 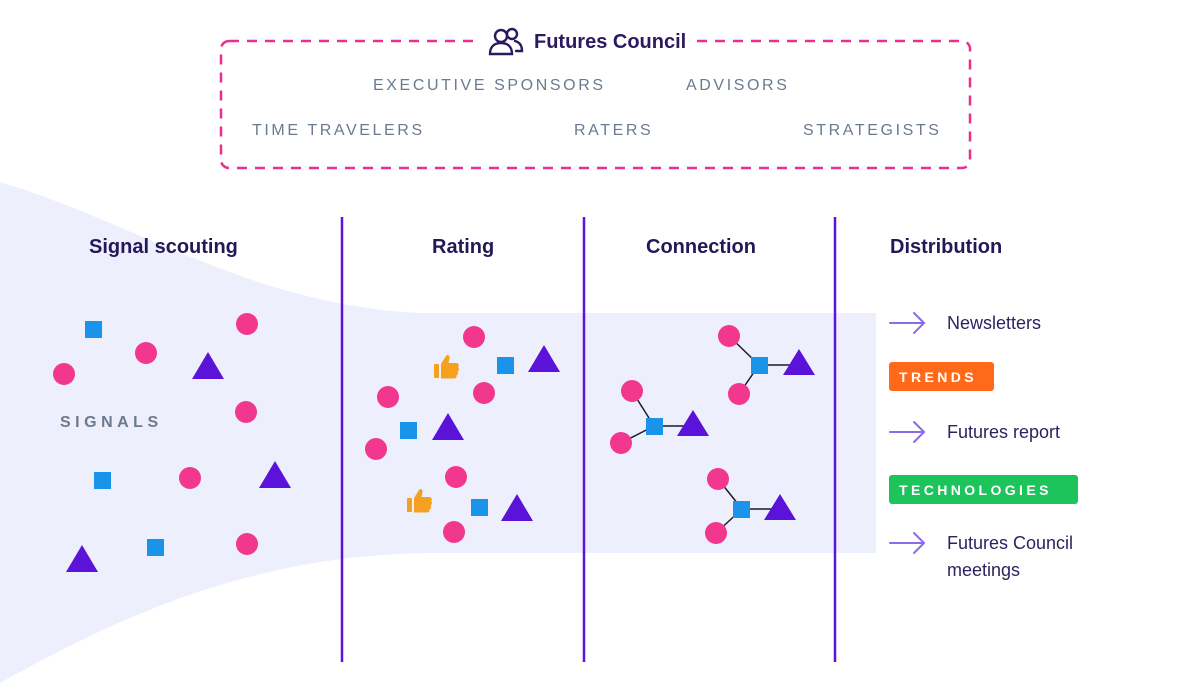 What do you see at coordinates (983, 489) in the screenshot?
I see `technologies-tag: TECHNOLOGIES` at bounding box center [983, 489].